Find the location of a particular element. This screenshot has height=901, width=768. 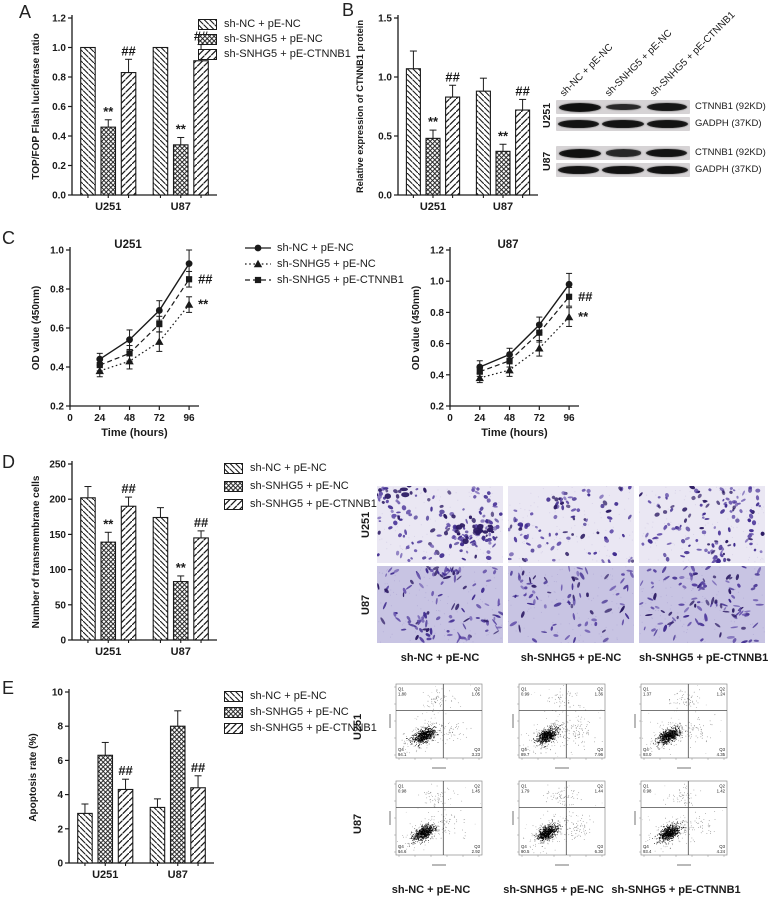

svg-text: 4.35 is located at coordinates (721, 754).